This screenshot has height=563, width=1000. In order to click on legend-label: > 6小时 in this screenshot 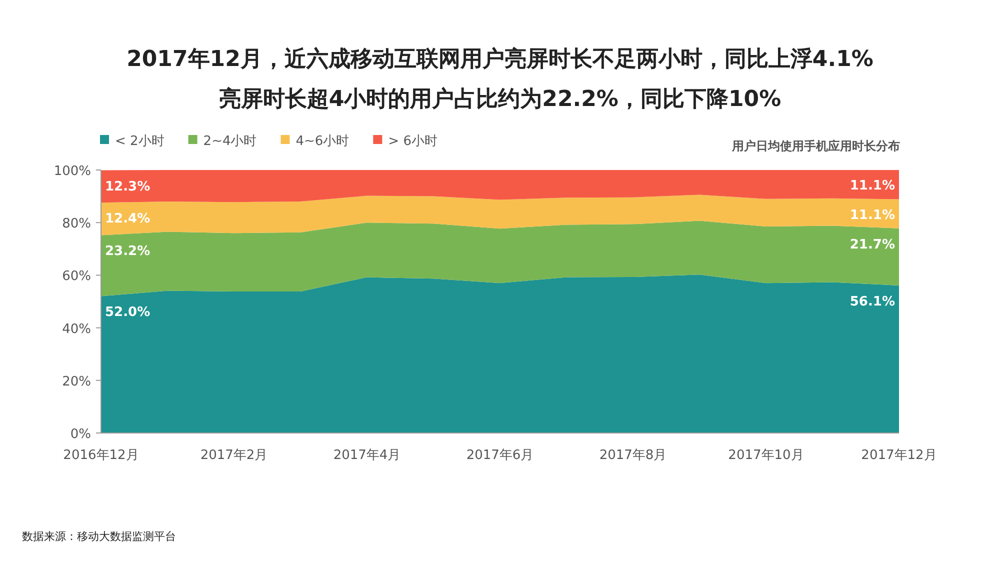, I will do `click(413, 141)`.